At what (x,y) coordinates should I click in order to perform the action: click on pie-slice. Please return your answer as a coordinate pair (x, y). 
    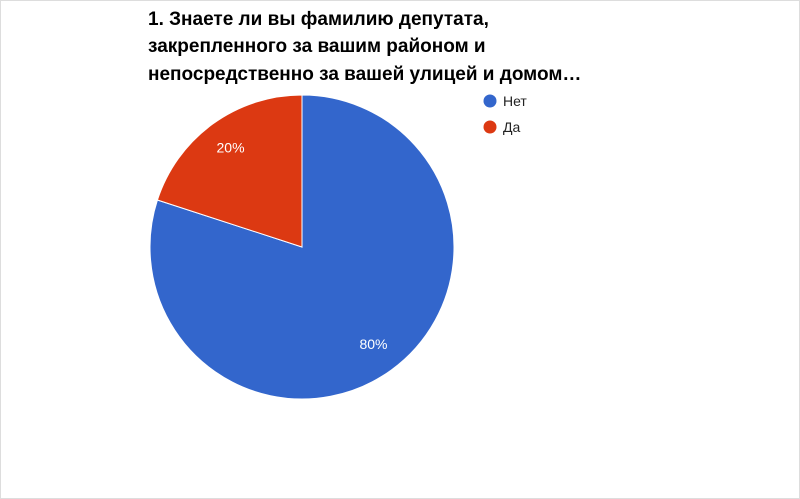
    Looking at the image, I should click on (229, 171).